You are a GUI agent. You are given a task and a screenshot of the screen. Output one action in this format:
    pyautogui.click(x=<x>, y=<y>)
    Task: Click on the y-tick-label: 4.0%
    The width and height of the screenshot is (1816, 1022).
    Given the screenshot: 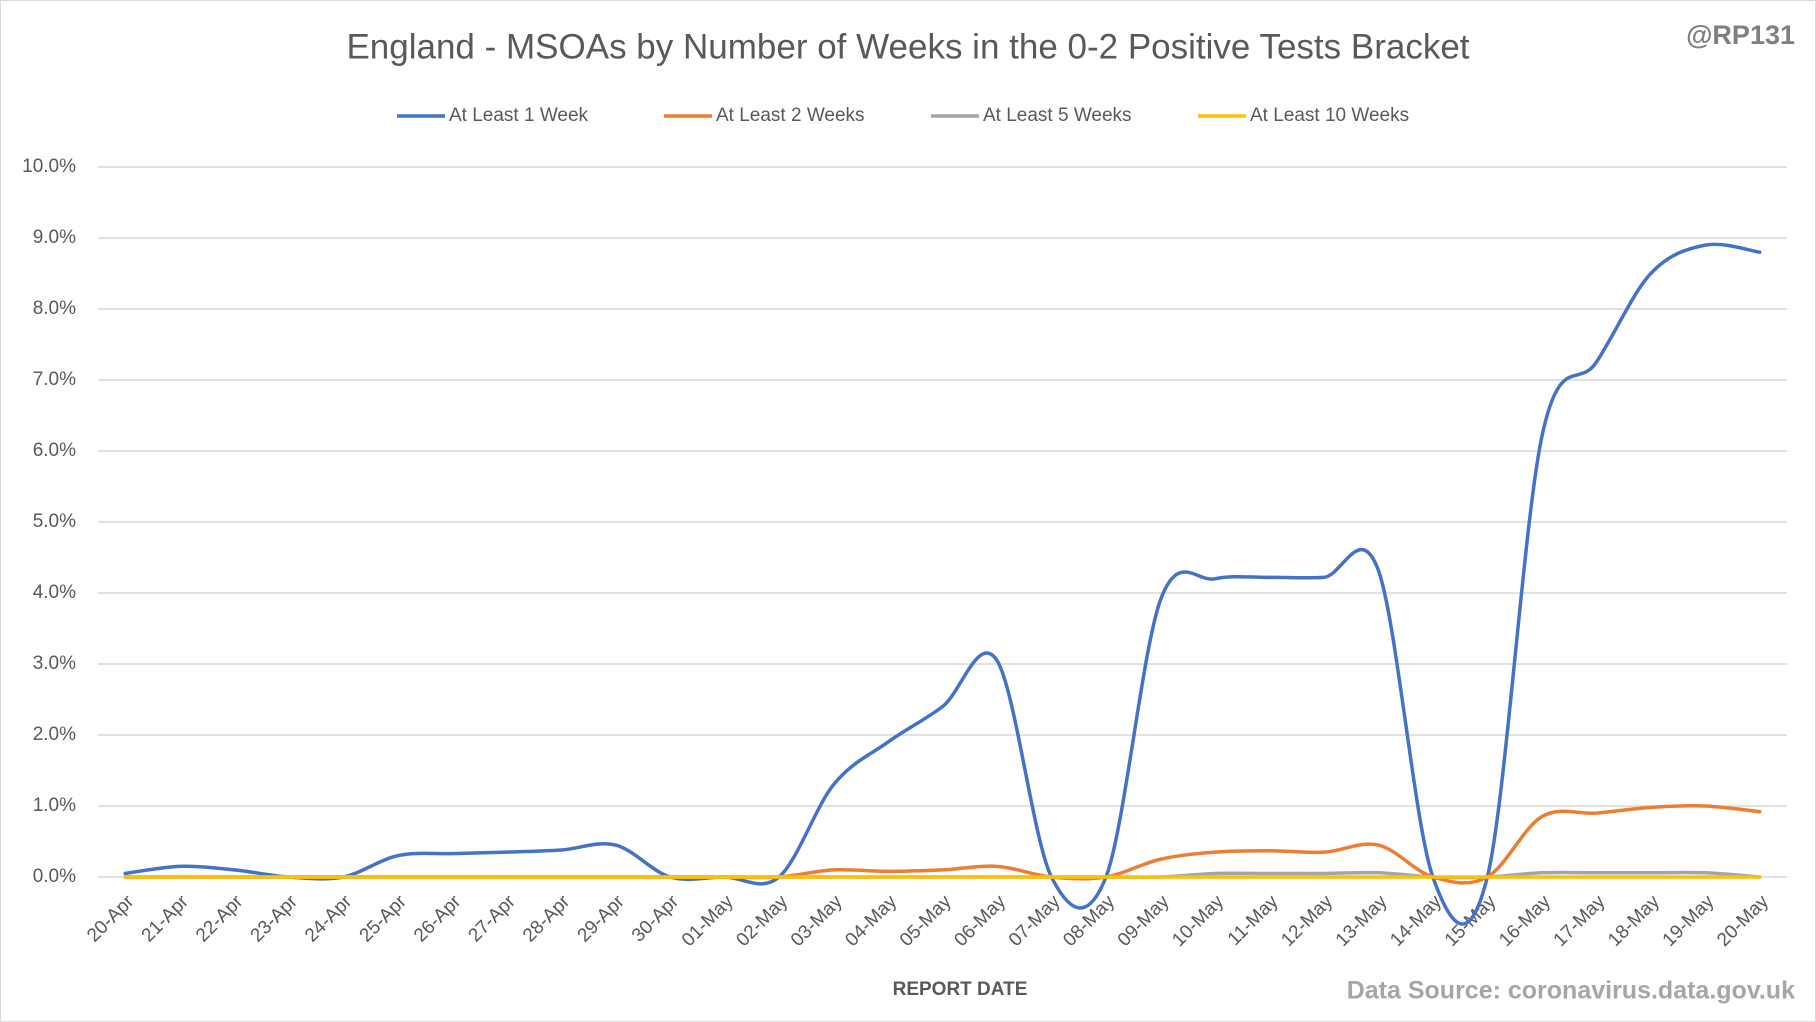 What is the action you would take?
    pyautogui.click(x=54, y=592)
    